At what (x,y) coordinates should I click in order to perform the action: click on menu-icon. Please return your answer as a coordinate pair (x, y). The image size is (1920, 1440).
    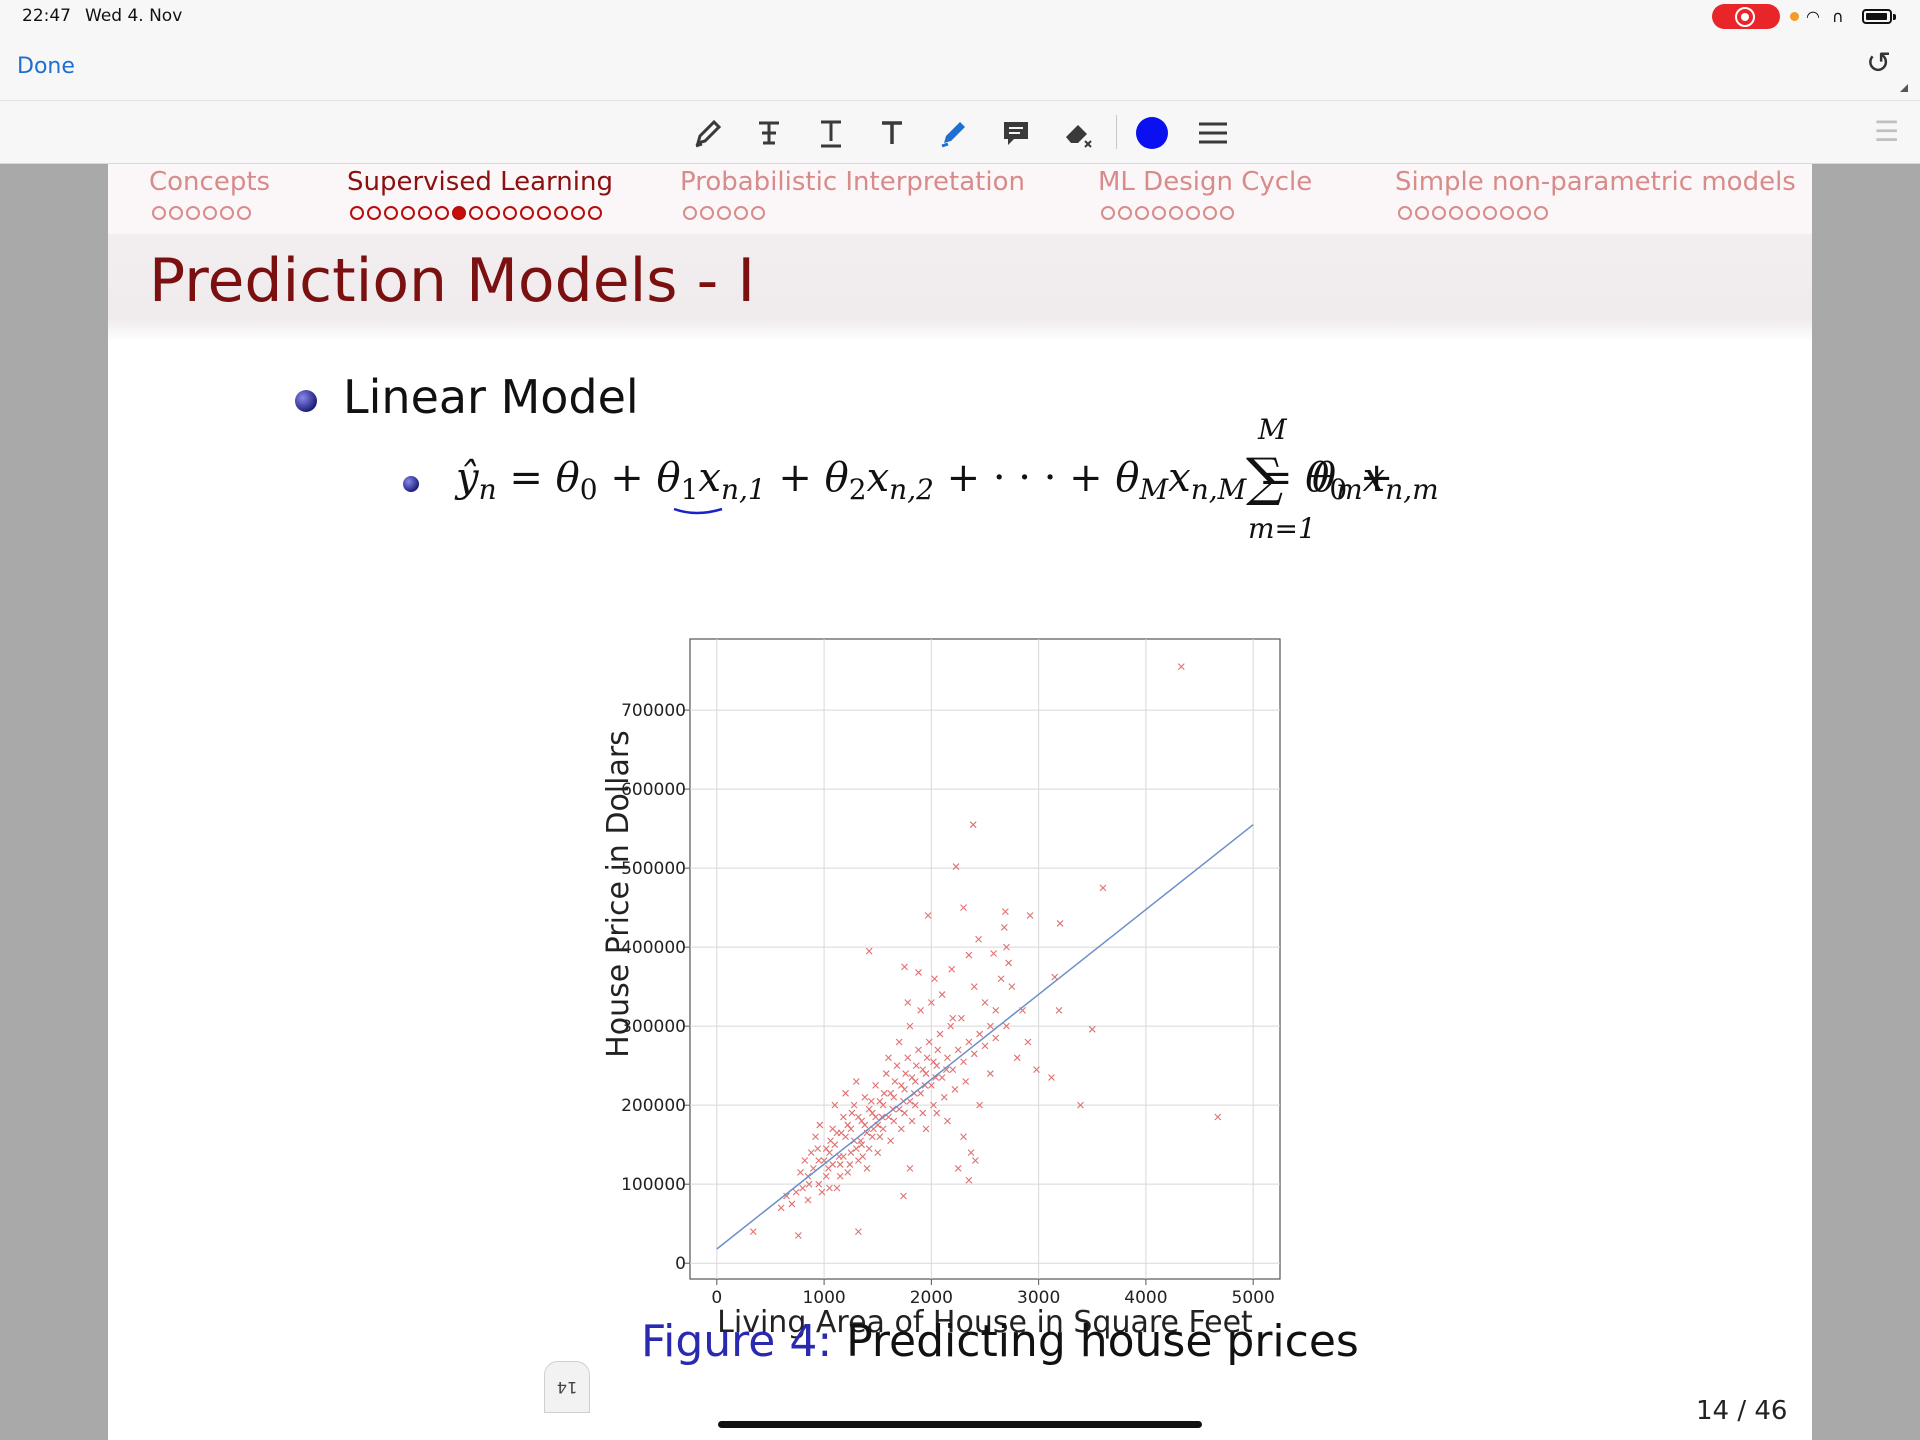
    Looking at the image, I should click on (1213, 133).